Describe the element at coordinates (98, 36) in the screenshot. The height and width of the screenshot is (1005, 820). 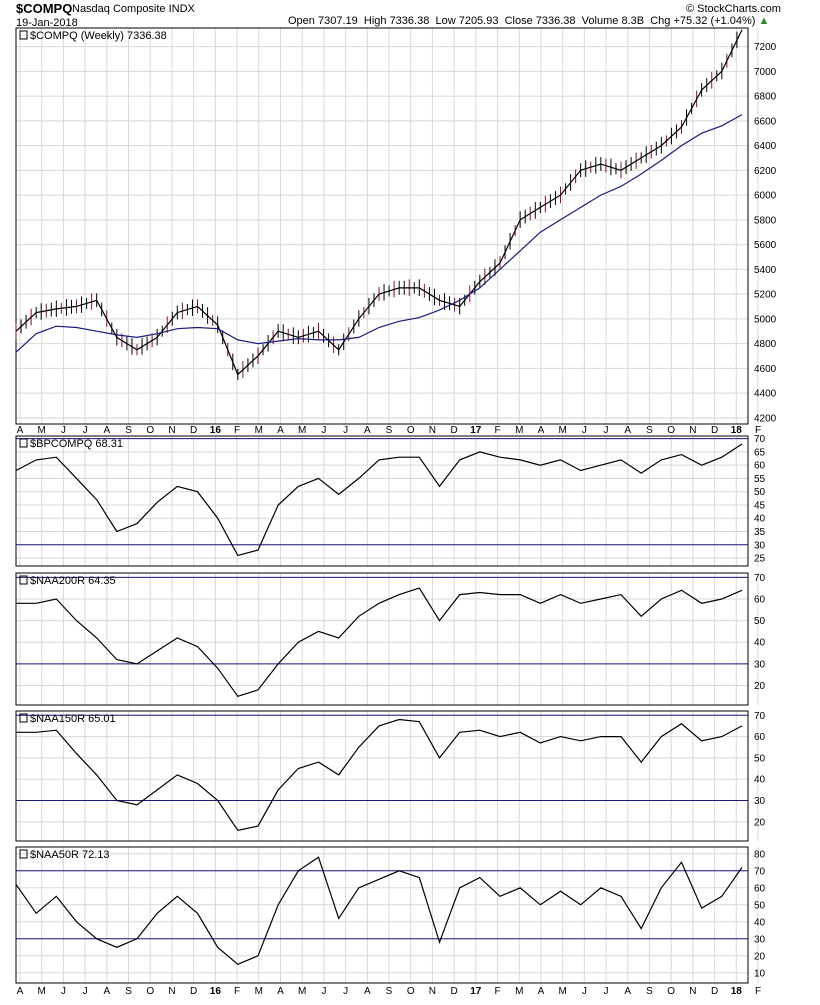
I see `panel-title: $COMPQ (Weekly) 7336.38` at that location.